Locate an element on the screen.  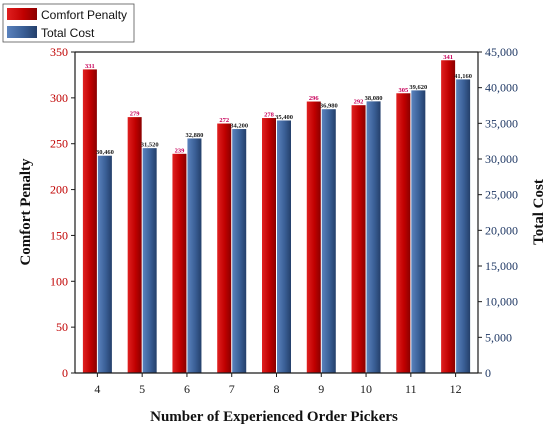
right-y-tick-label-8: 40,000 is located at coordinates (501, 88).